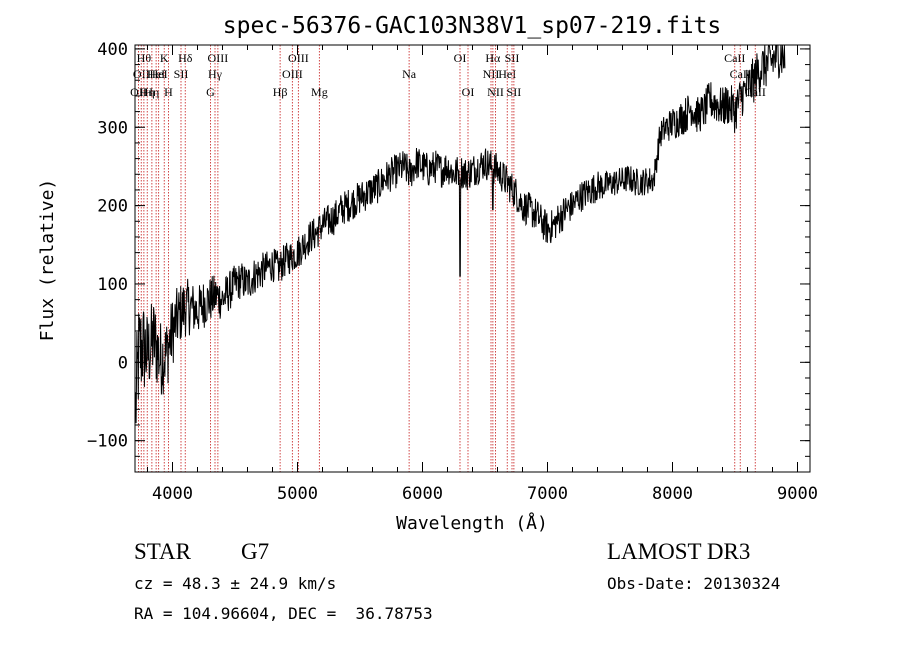  What do you see at coordinates (47, 260) in the screenshot?
I see `y-axis-label: Flux (relative)` at bounding box center [47, 260].